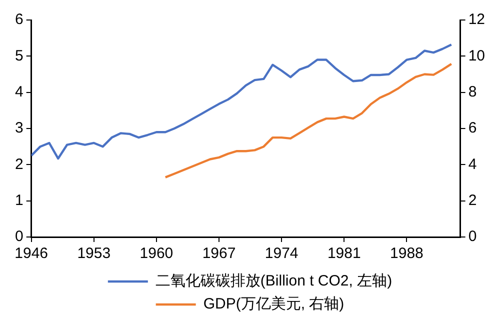  I want to click on x-tick-label: 1967, so click(219, 253).